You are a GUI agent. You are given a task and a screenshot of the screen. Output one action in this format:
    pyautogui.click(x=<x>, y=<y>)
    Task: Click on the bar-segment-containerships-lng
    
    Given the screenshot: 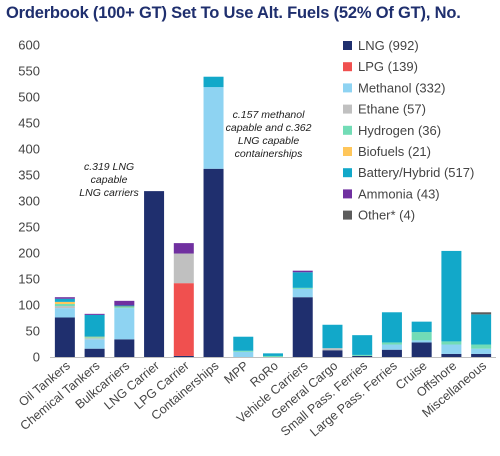 What is the action you would take?
    pyautogui.click(x=213, y=262)
    